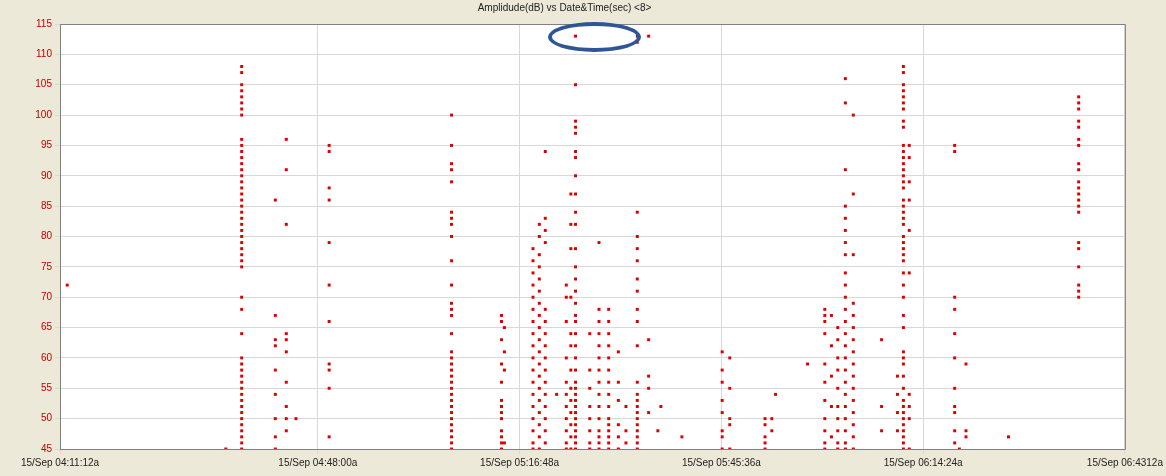 The image size is (1166, 476). Describe the element at coordinates (318, 462) in the screenshot. I see `x-tick-label: 15/Sep 04:48:00a` at that location.